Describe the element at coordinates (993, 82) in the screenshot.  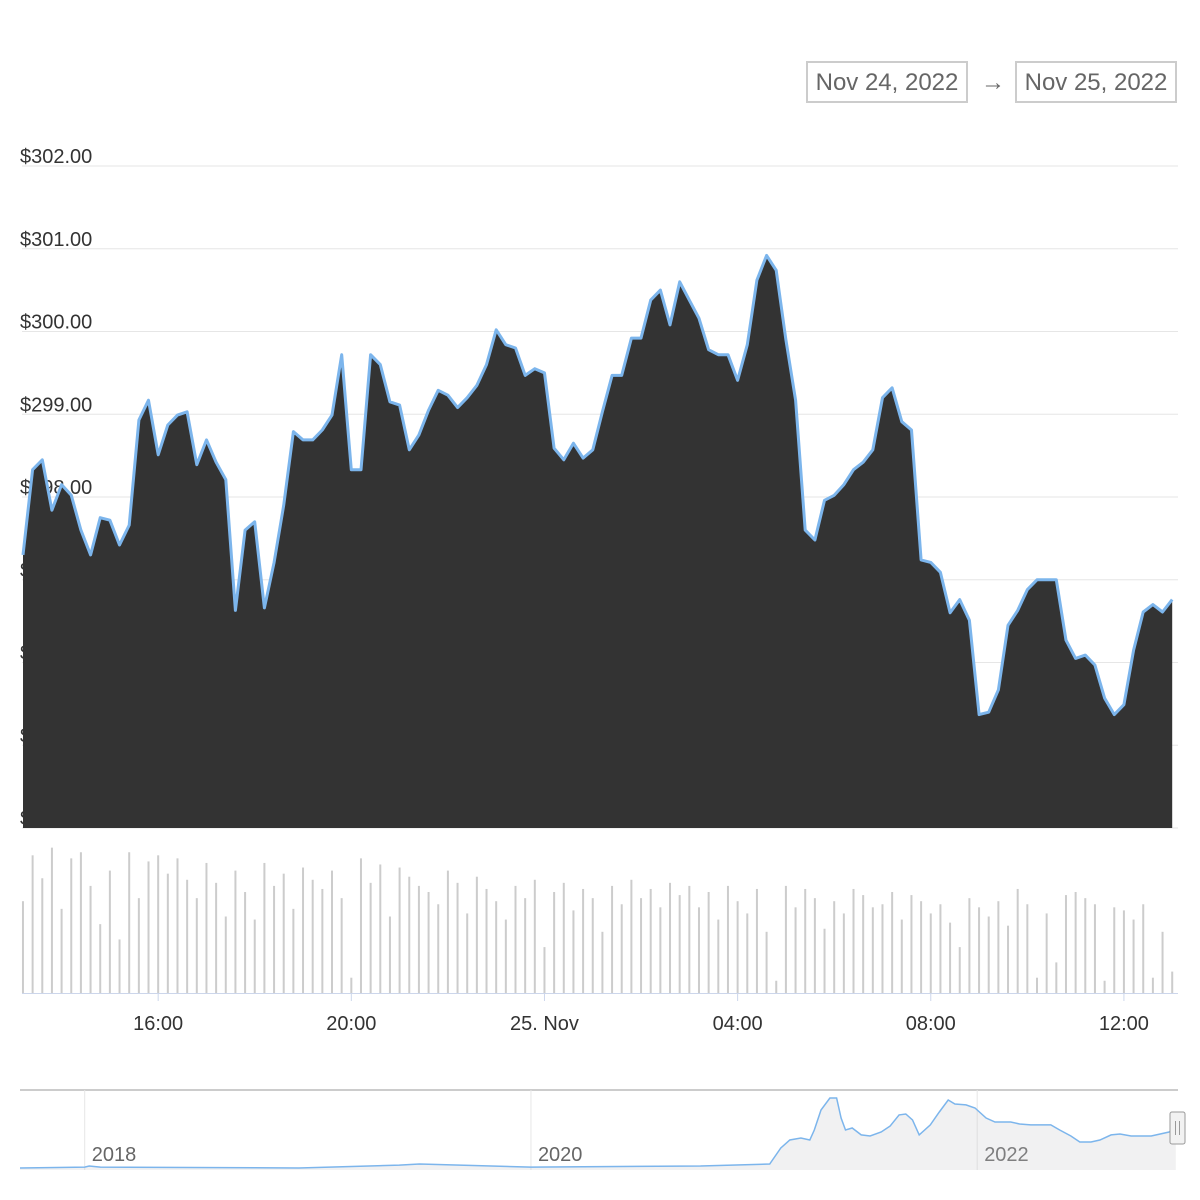
I see `date-arrow: →` at that location.